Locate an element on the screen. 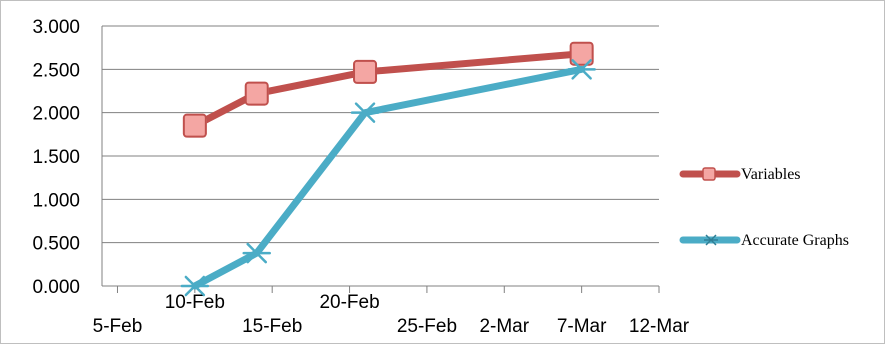 The width and height of the screenshot is (886, 345). y-tick-labels: 0.000 0.500 1.000 1.500 2.000 2.500 3.000 is located at coordinates (56, 157).